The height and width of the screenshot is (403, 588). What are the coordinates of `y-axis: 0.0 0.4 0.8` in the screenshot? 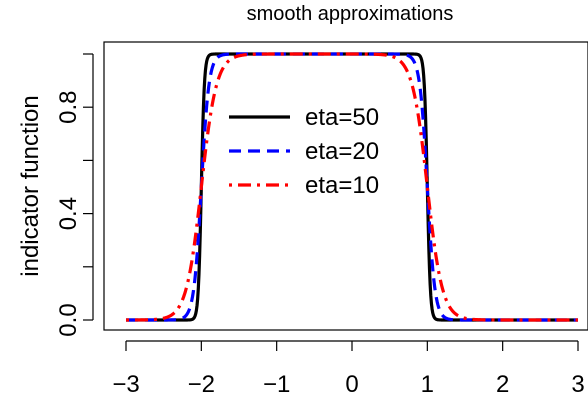 It's located at (74, 195).